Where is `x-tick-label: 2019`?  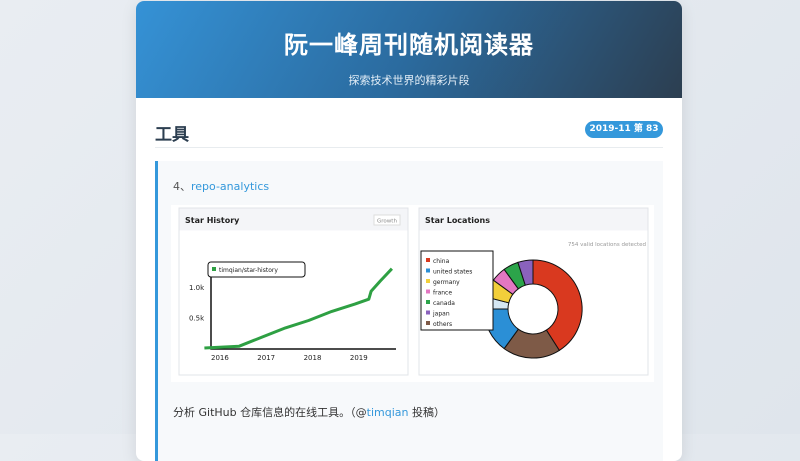
x-tick-label: 2019 is located at coordinates (359, 358).